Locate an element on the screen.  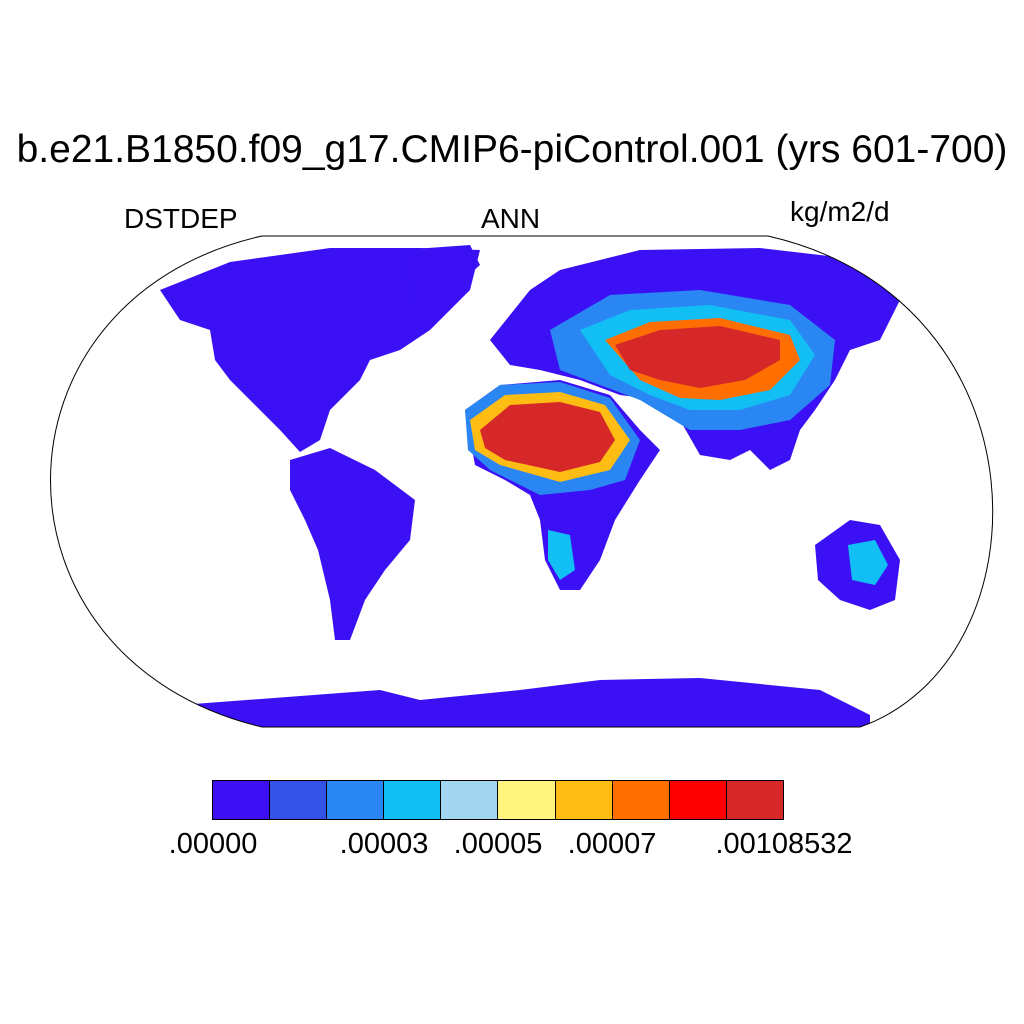
dust-southern-africa is located at coordinates (561, 555).